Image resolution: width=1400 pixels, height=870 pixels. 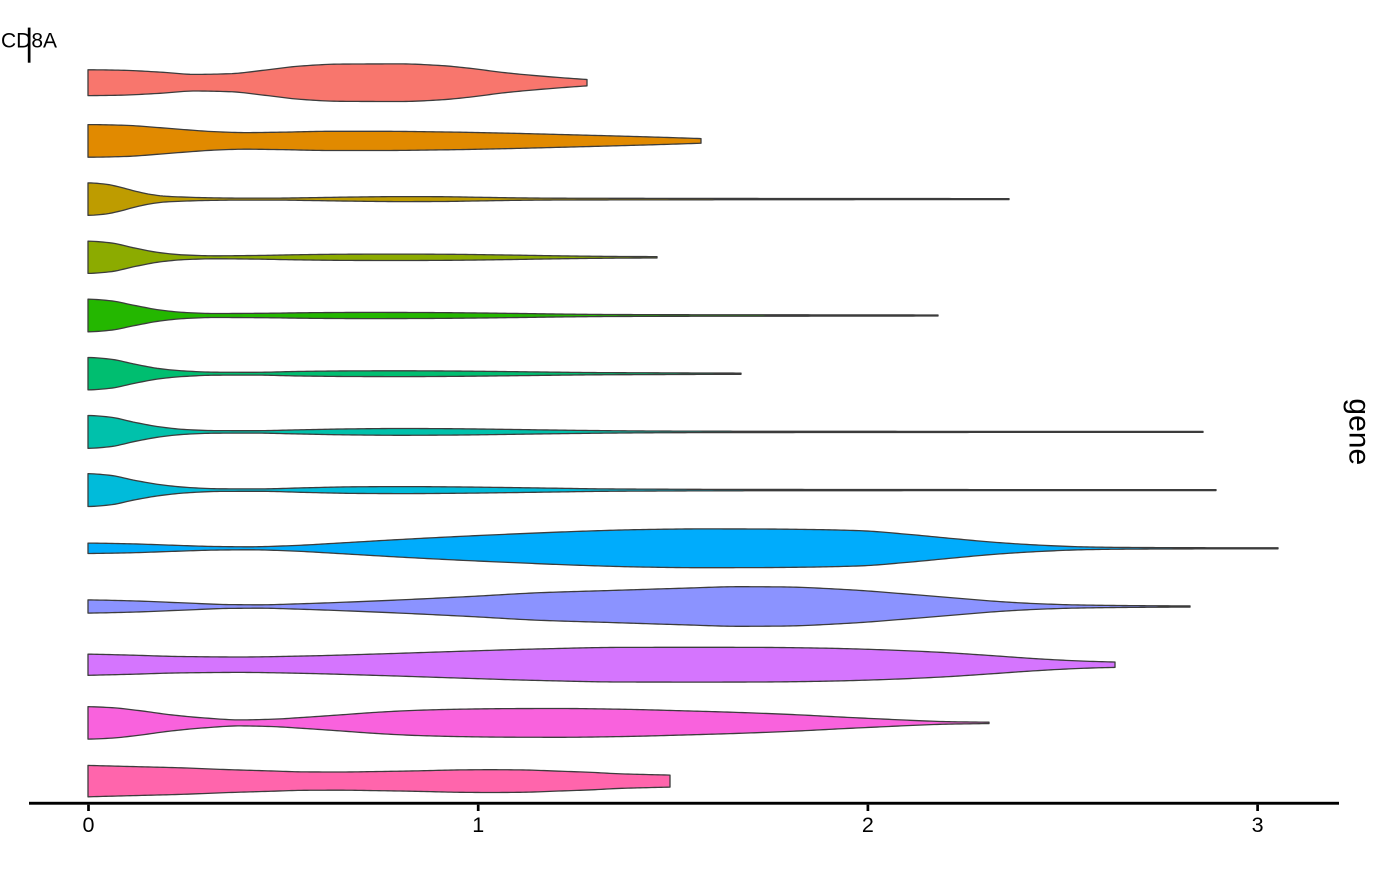 I want to click on svg-text: 2, so click(x=868, y=825).